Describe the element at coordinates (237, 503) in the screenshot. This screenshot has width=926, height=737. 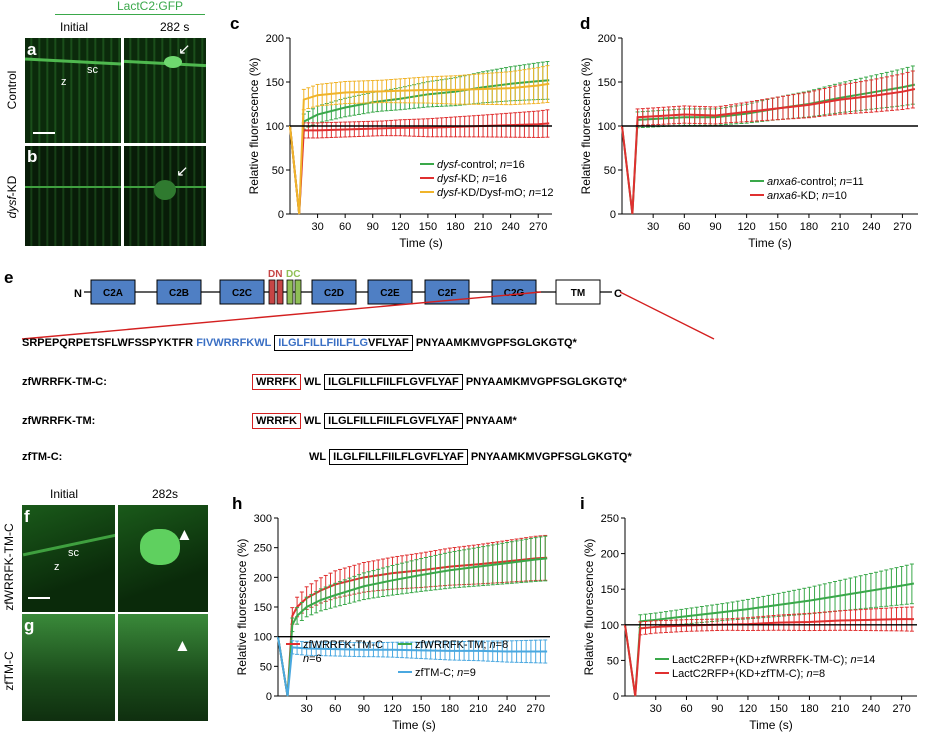
I see `panel-label-h: h` at that location.